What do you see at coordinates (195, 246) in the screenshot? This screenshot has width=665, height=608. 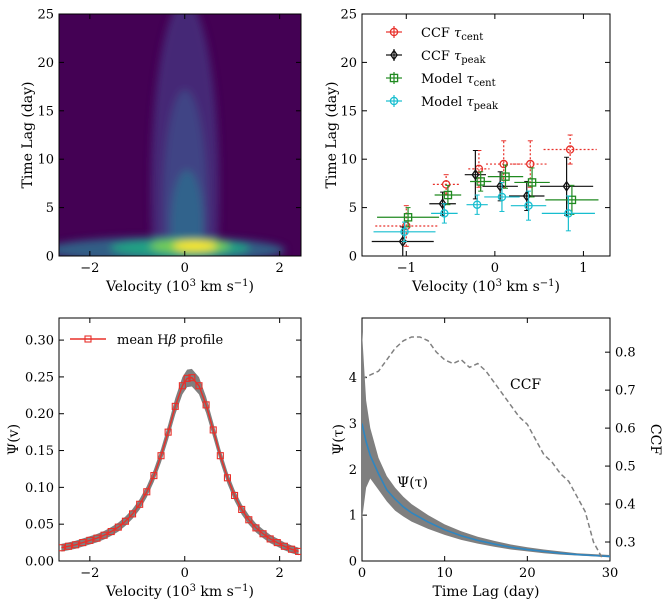 I see `heatmap-core-yellow` at bounding box center [195, 246].